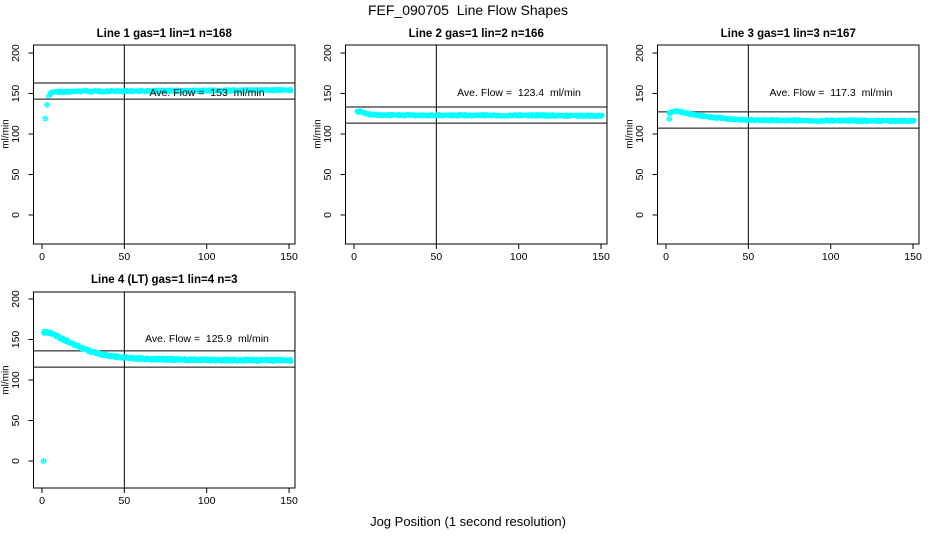 Image resolution: width=936 pixels, height=540 pixels. Describe the element at coordinates (519, 93) in the screenshot. I see `ave-flow-label: Ave. Flow = 123.4 ml/min` at that location.